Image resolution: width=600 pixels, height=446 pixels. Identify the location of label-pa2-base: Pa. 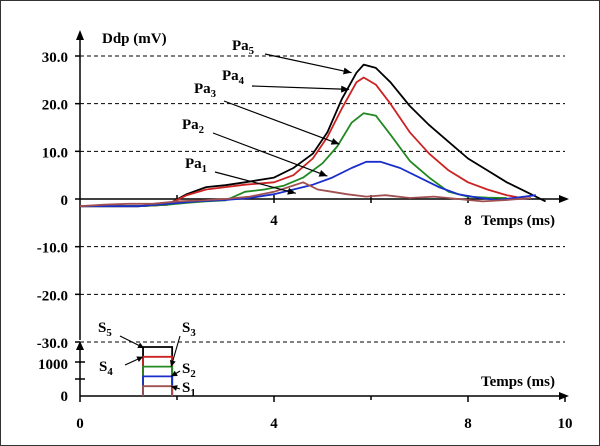
(190, 125).